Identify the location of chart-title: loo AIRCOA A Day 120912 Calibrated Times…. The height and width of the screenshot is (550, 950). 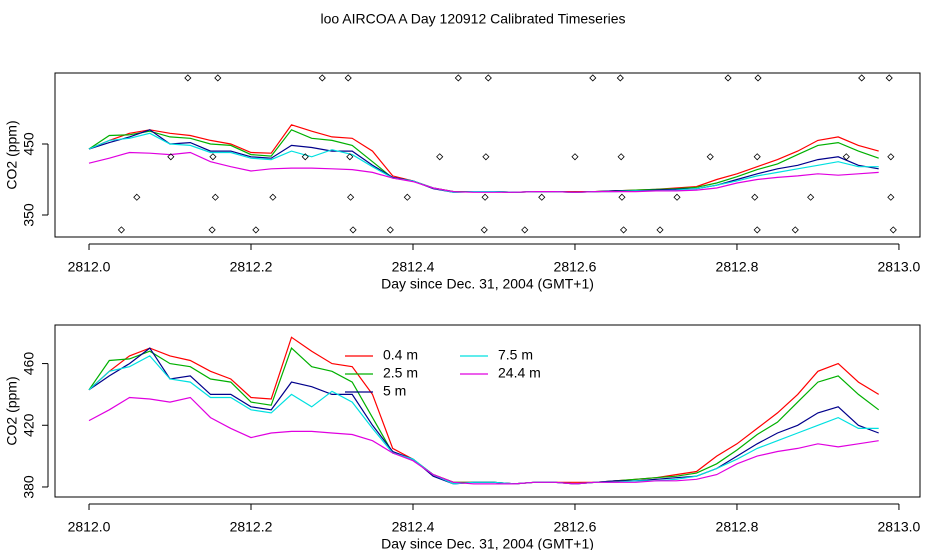
(472, 19).